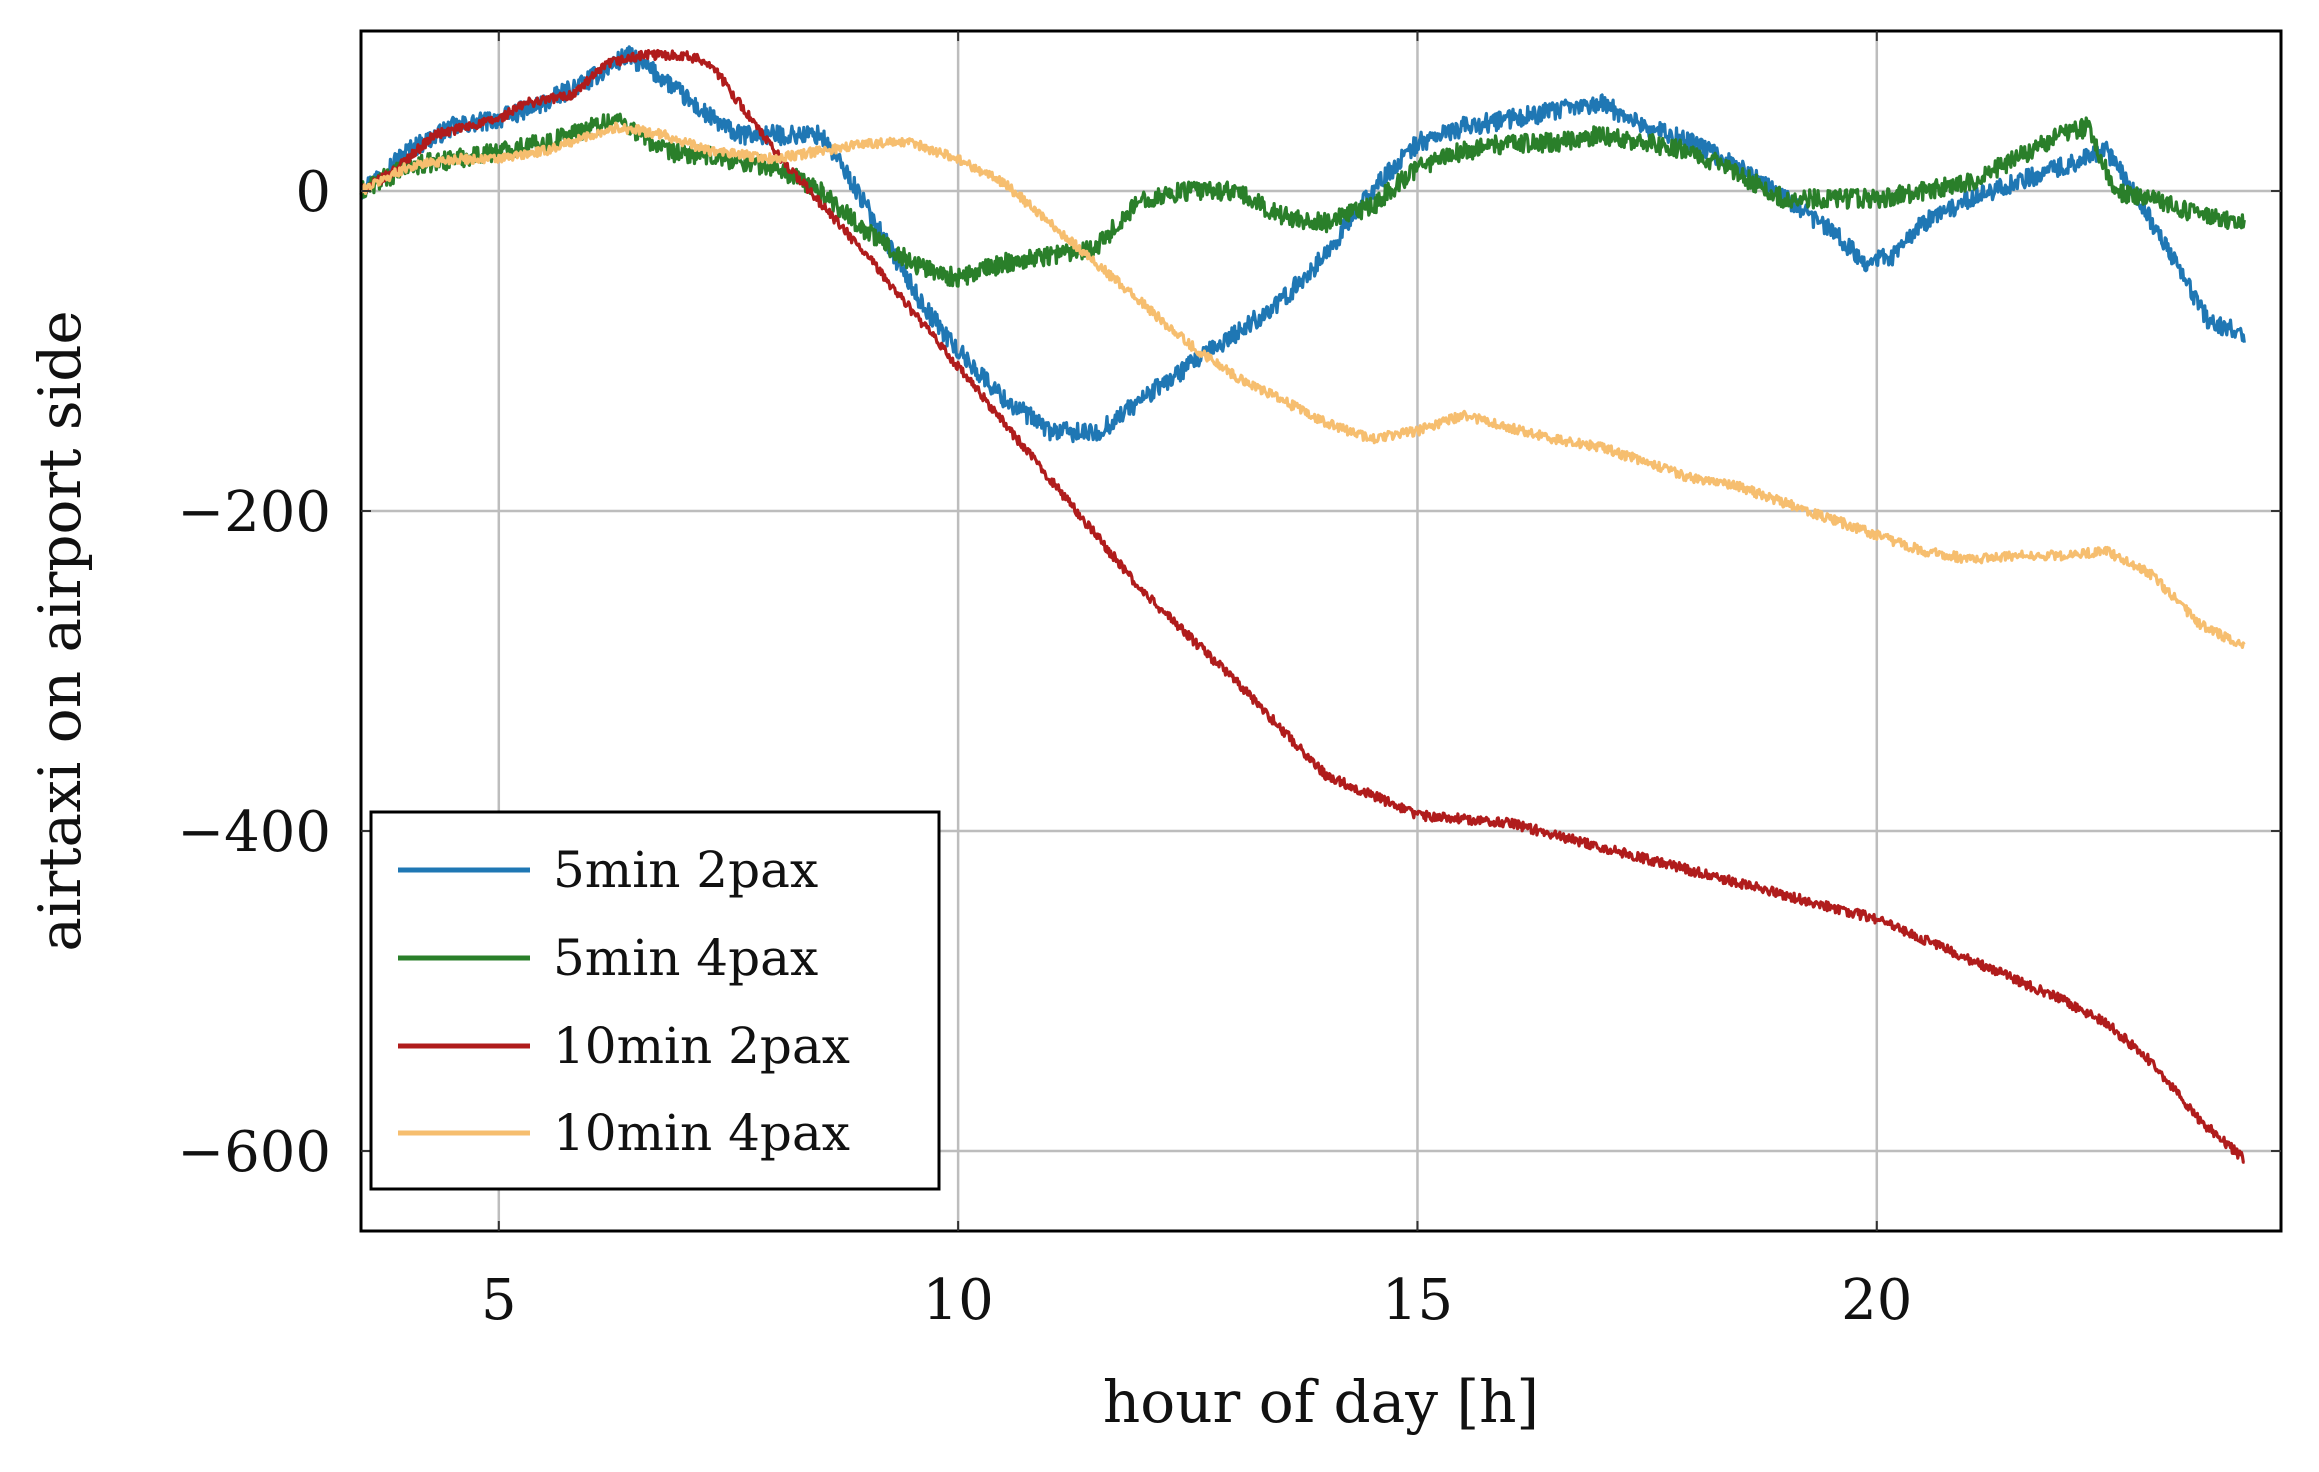 This screenshot has width=2319, height=1472. What do you see at coordinates (685, 870) in the screenshot?
I see `legend-label-5min-2pax: 5min 2pax` at bounding box center [685, 870].